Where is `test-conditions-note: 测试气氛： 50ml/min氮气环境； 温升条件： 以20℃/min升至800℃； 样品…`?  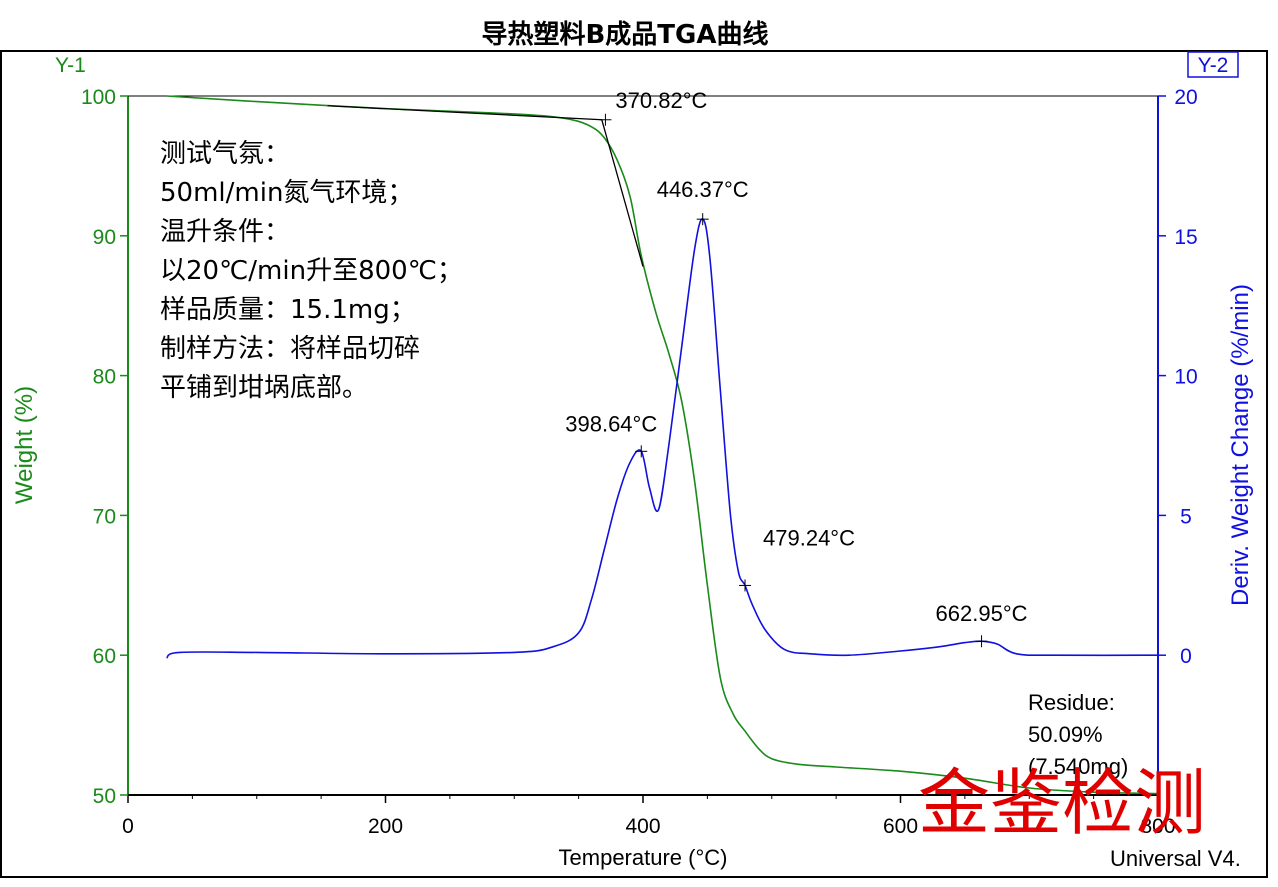 test-conditions-note: 测试气氛： 50ml/min氮气环境； 温升条件： 以20℃/min升至800℃； 样品… is located at coordinates (311, 271).